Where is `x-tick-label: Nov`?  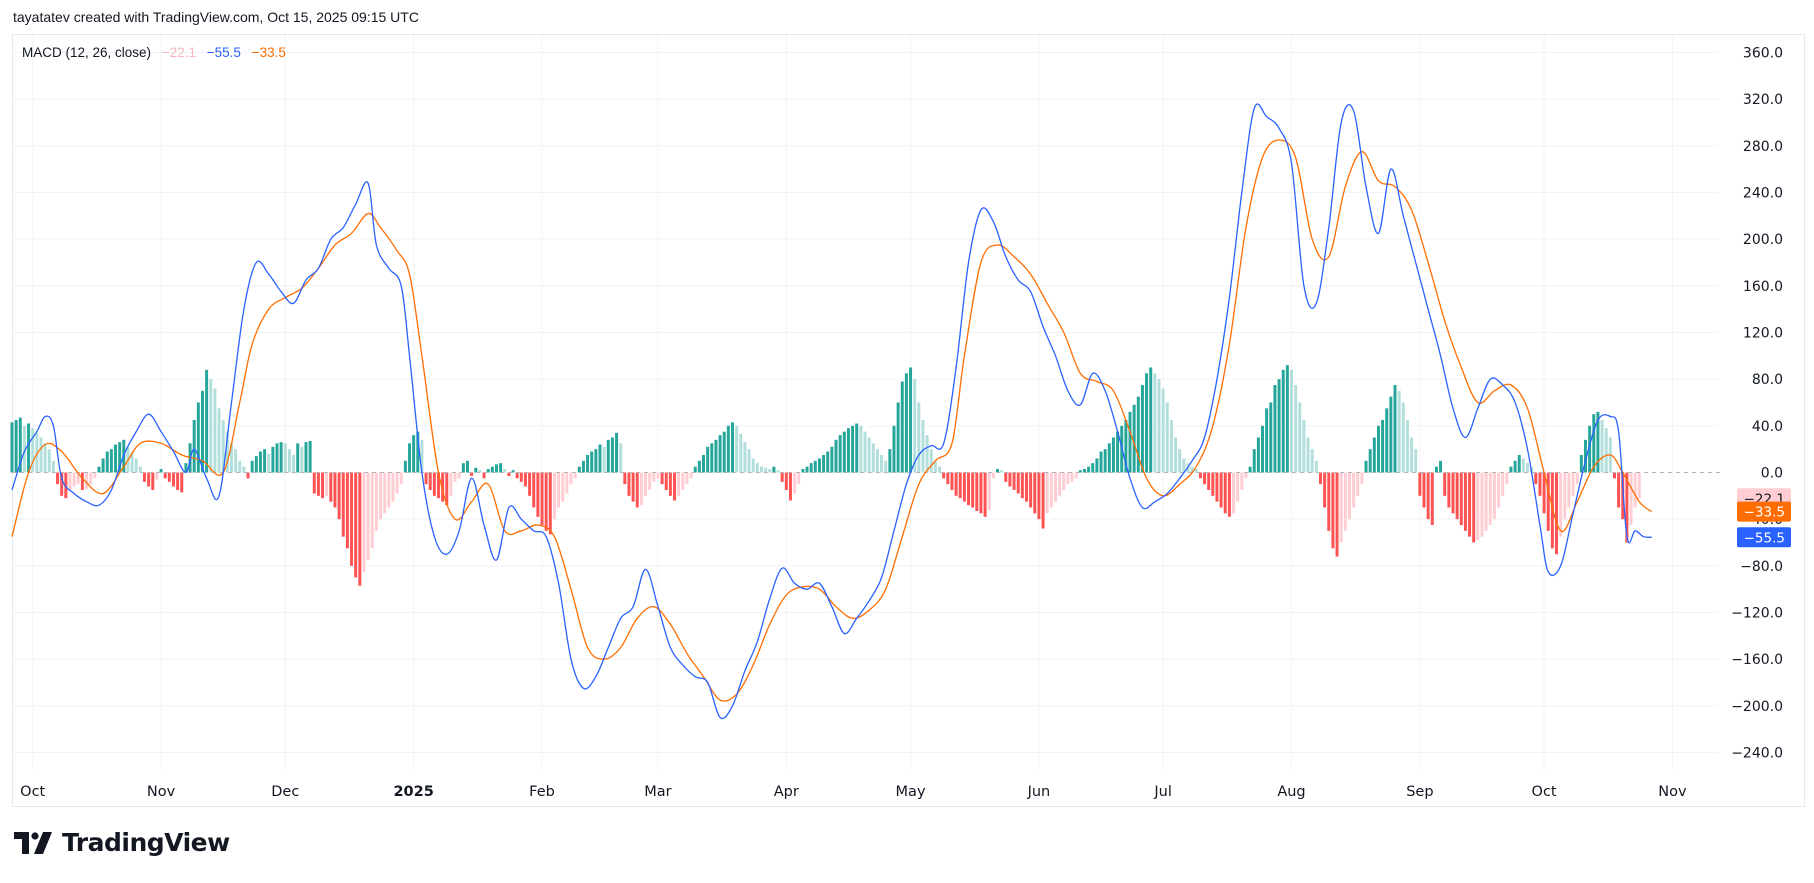 x-tick-label: Nov is located at coordinates (161, 792).